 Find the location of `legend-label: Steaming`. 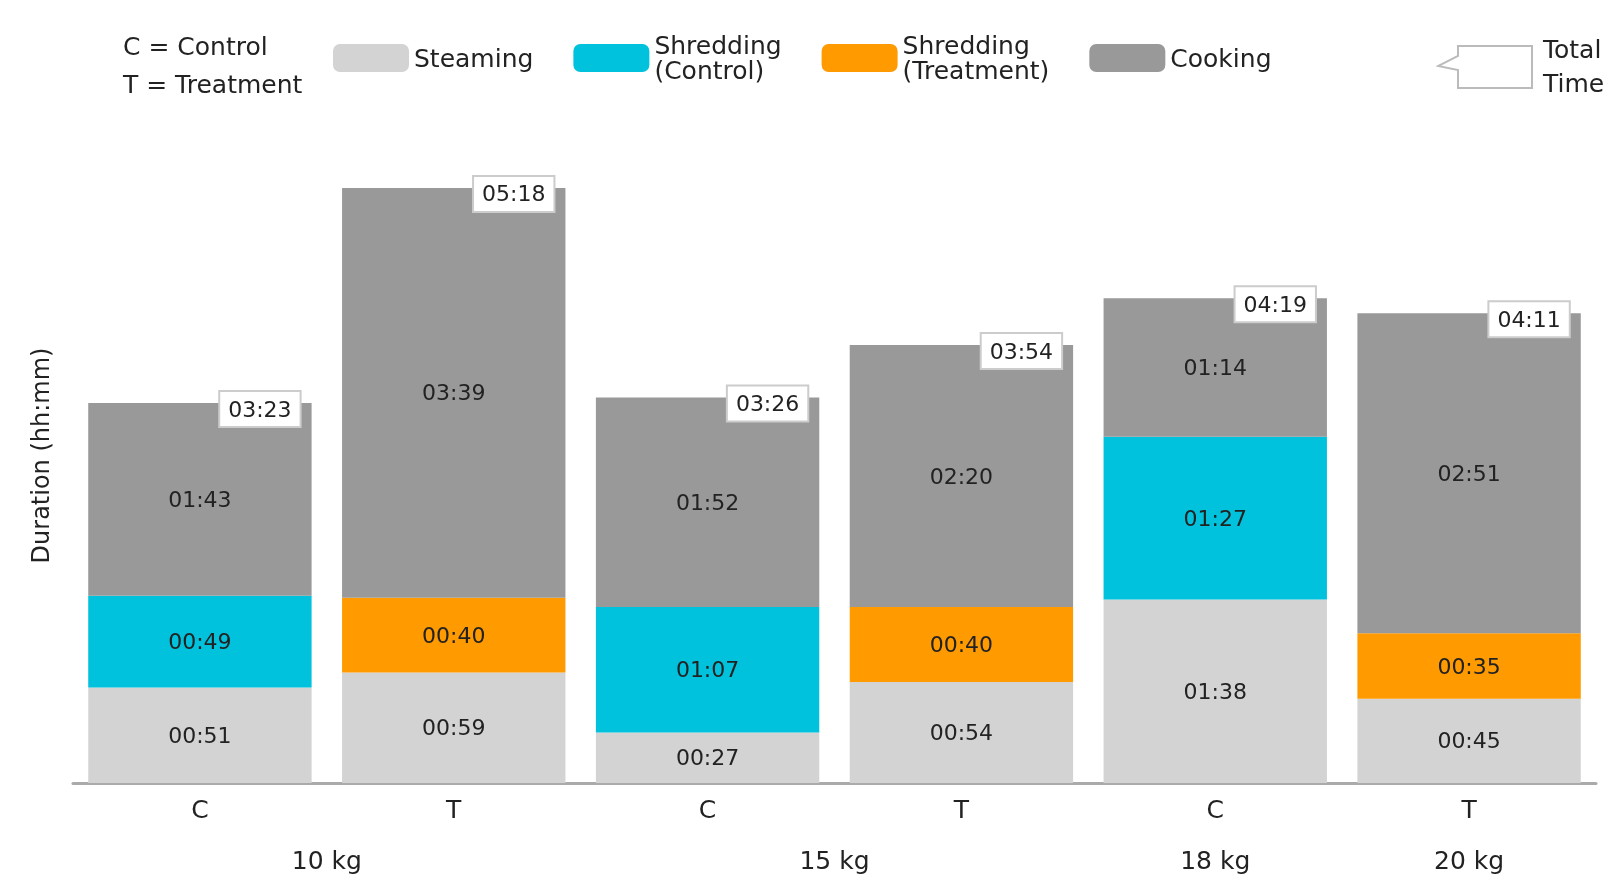

legend-label: Steaming is located at coordinates (474, 58).